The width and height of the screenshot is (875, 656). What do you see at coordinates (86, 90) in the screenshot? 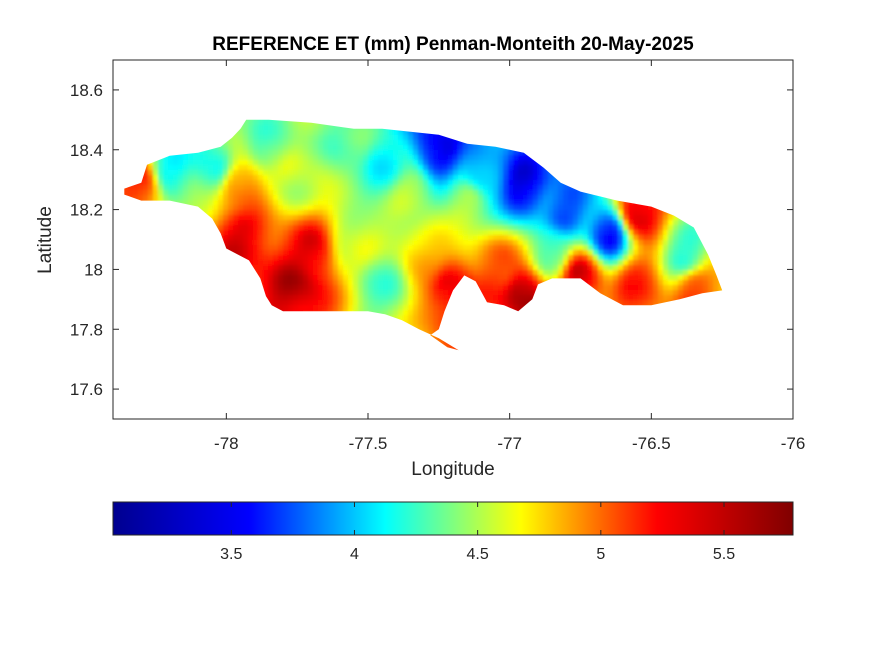
I see `y-tick-label: 18.6` at bounding box center [86, 90].